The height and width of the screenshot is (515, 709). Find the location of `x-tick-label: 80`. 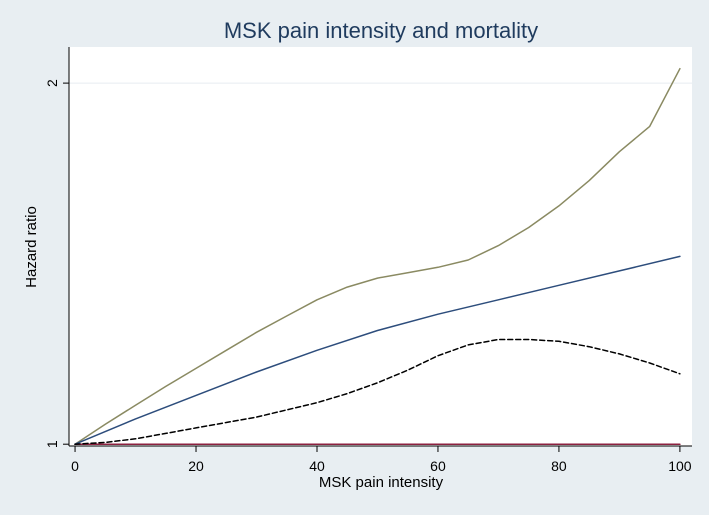

x-tick-label: 80 is located at coordinates (559, 466).